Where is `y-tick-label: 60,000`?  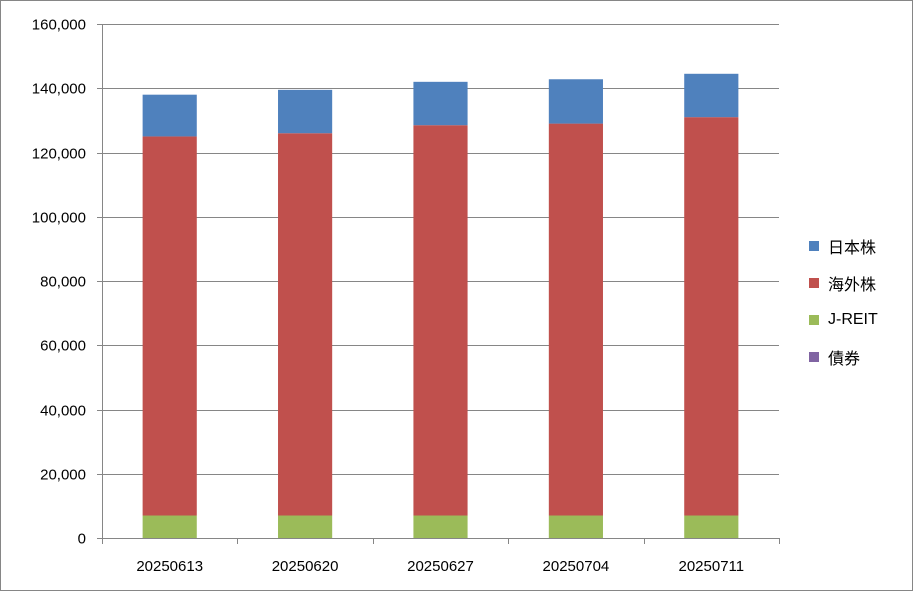
y-tick-label: 60,000 is located at coordinates (63, 346).